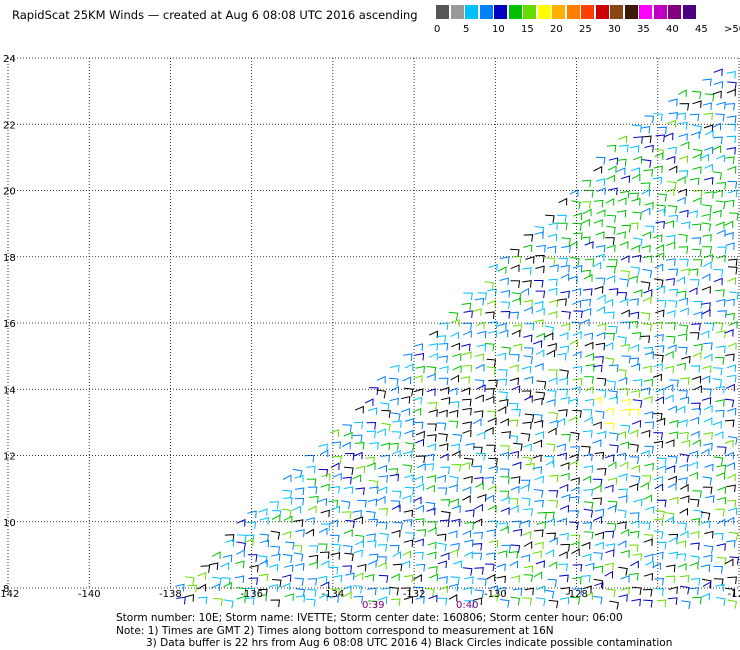 Image resolution: width=740 pixels, height=650 pixels. Describe the element at coordinates (643, 29) in the screenshot. I see `colorbar-label: 35` at that location.